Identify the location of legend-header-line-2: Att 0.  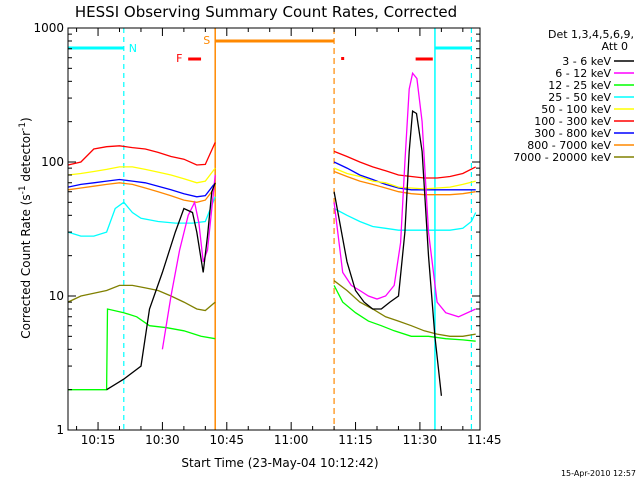
(615, 46).